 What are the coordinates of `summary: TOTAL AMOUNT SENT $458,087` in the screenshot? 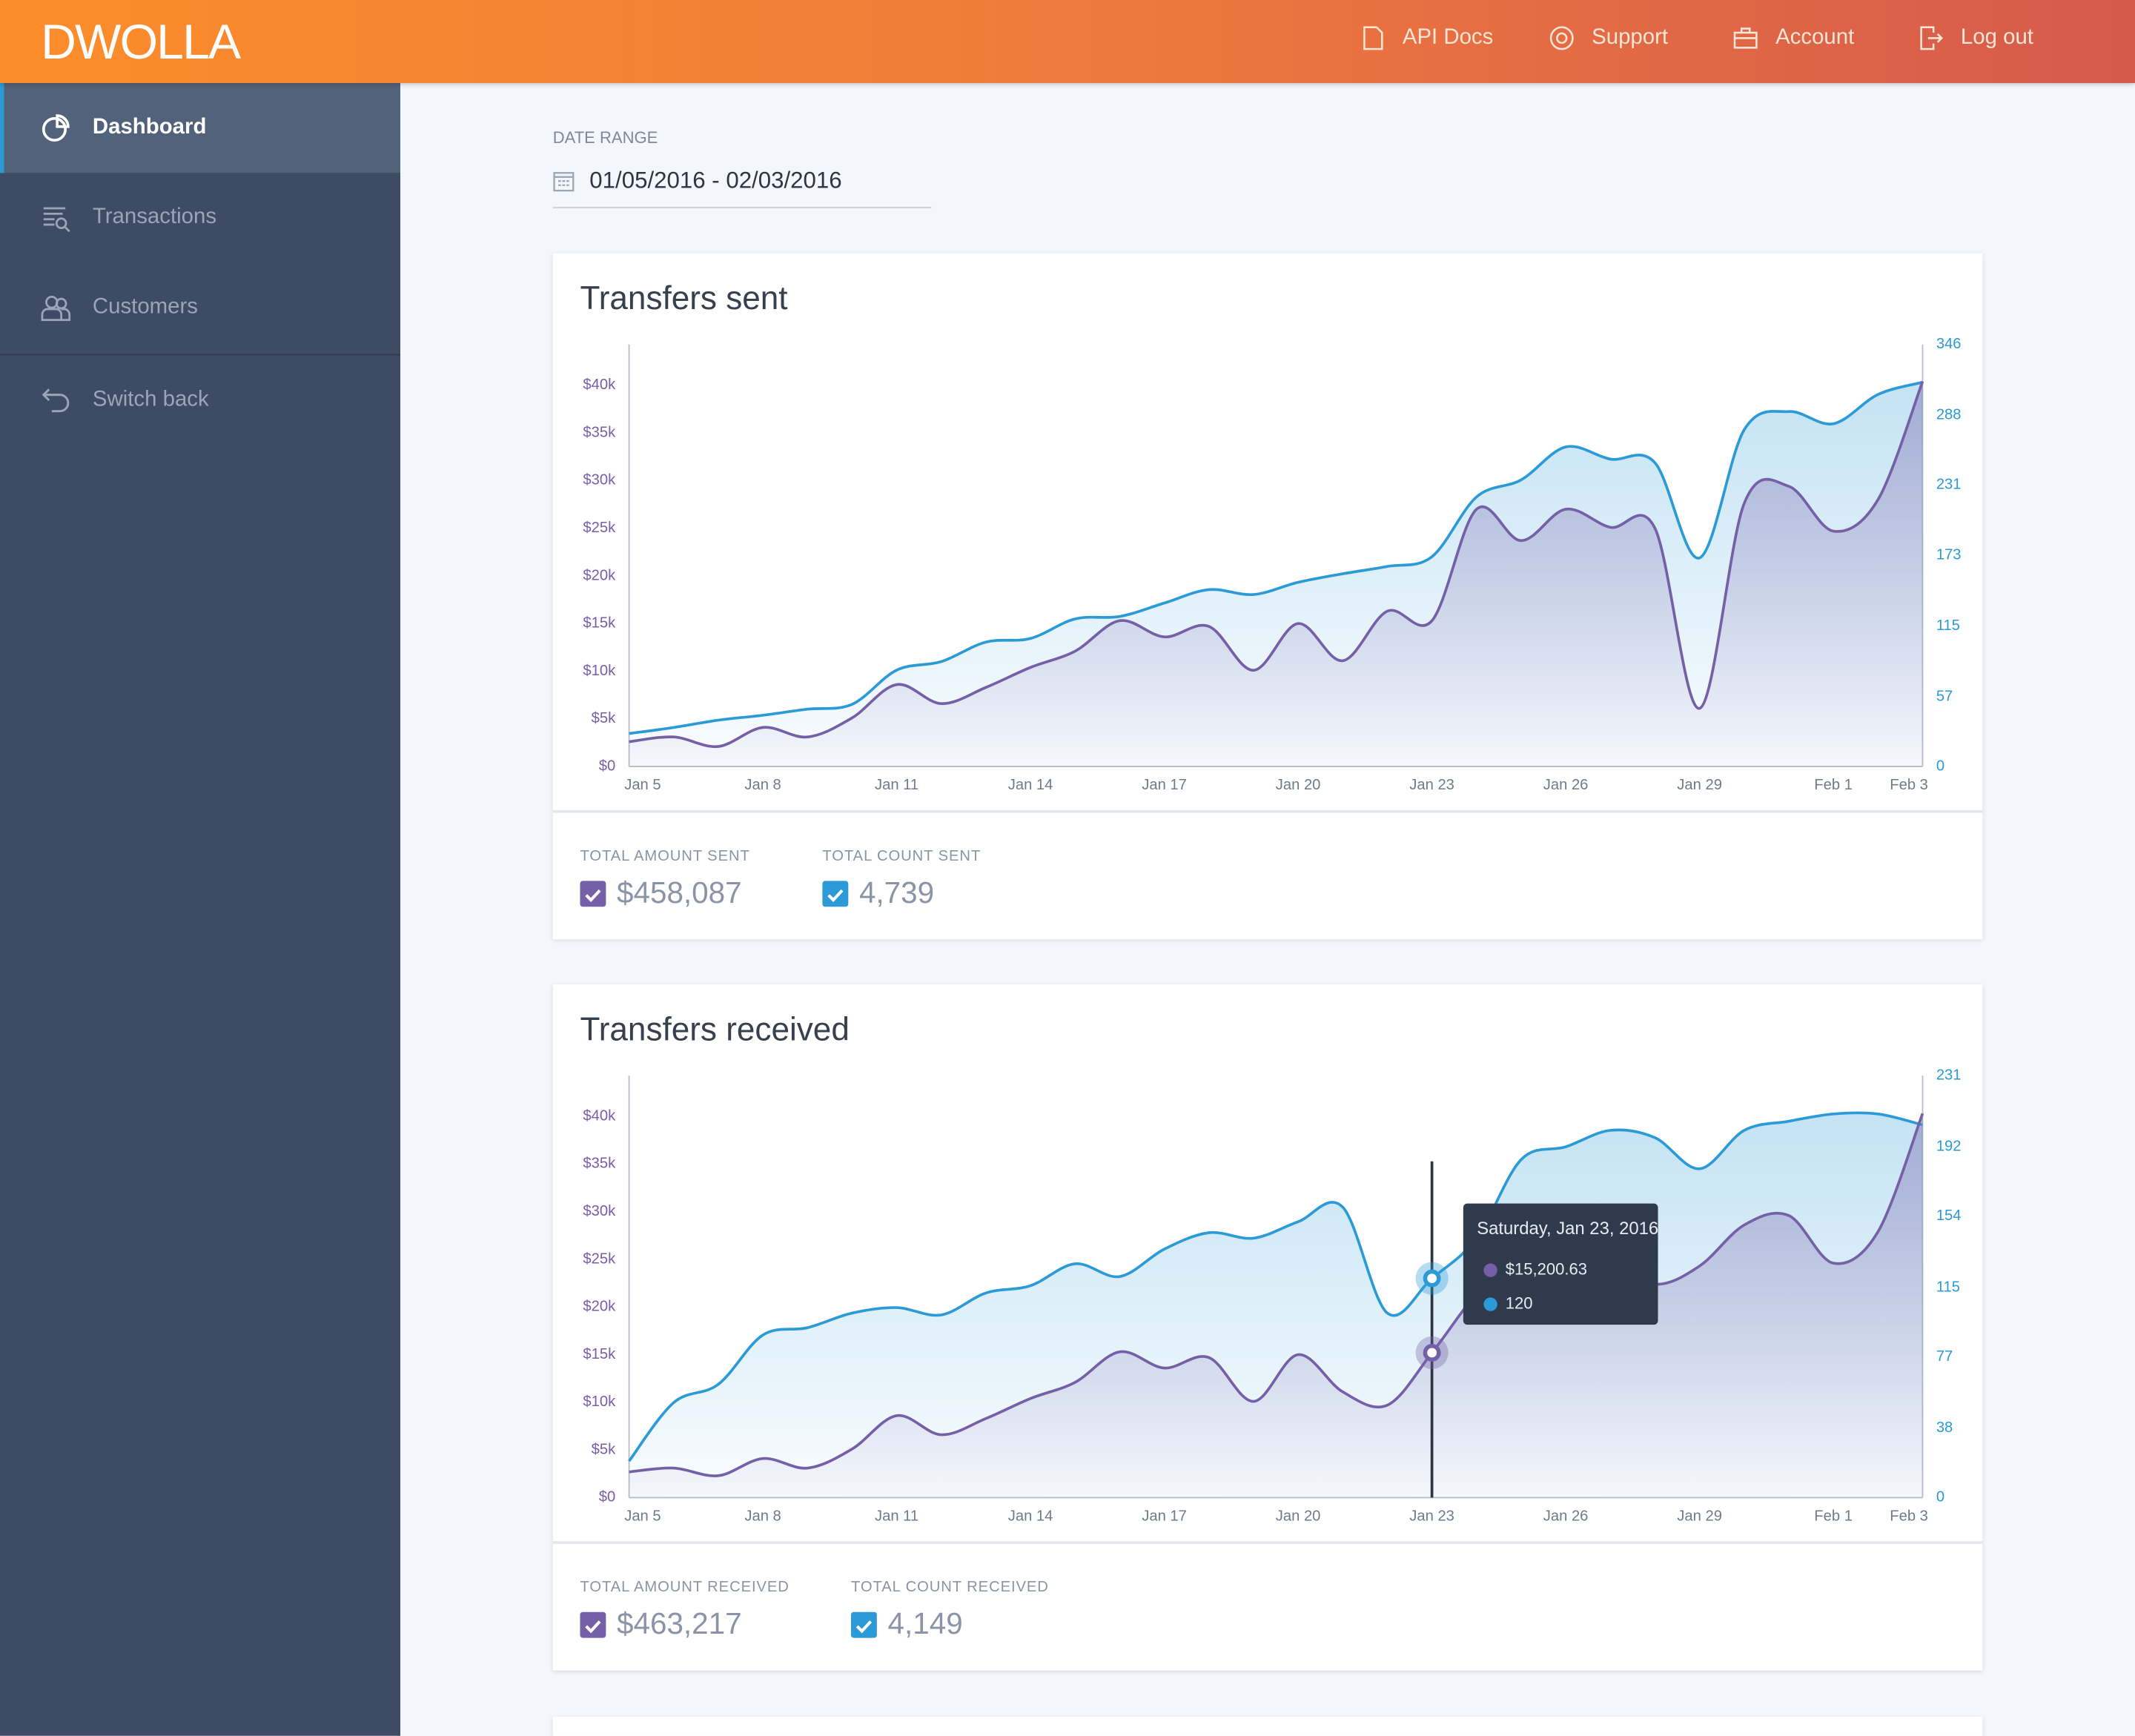 It's located at (664, 879).